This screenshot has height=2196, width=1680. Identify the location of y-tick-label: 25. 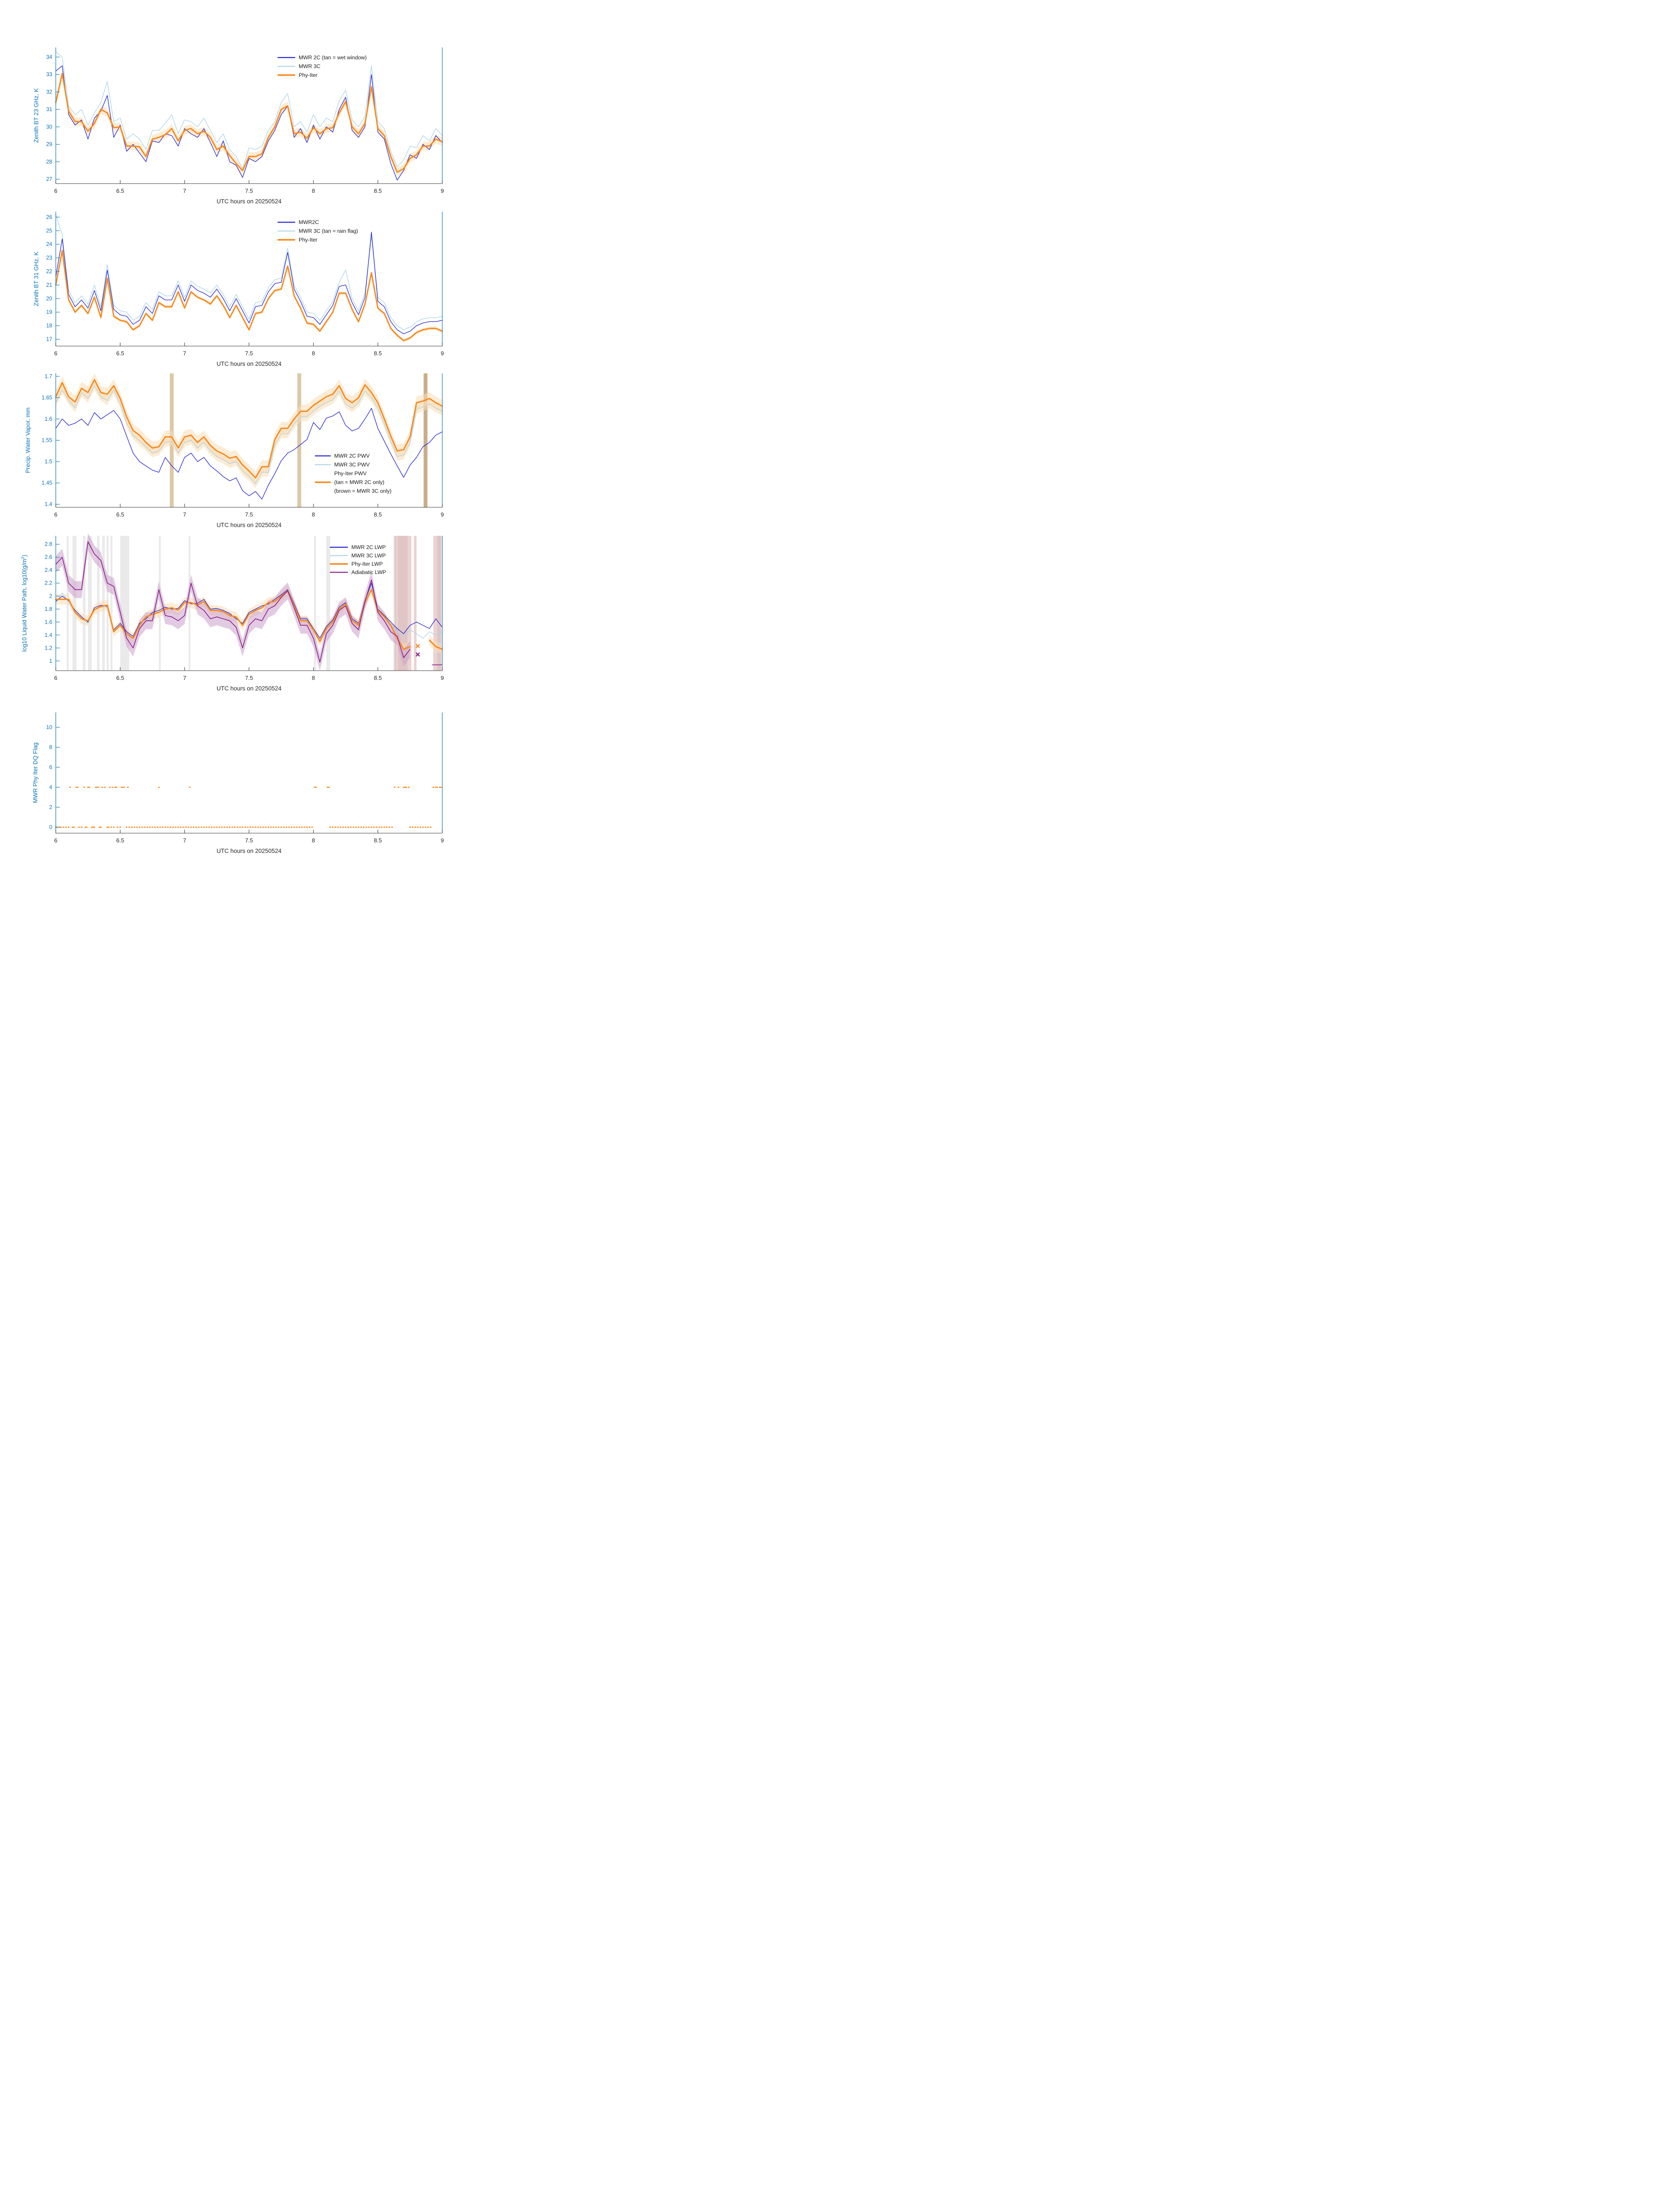
(49, 231).